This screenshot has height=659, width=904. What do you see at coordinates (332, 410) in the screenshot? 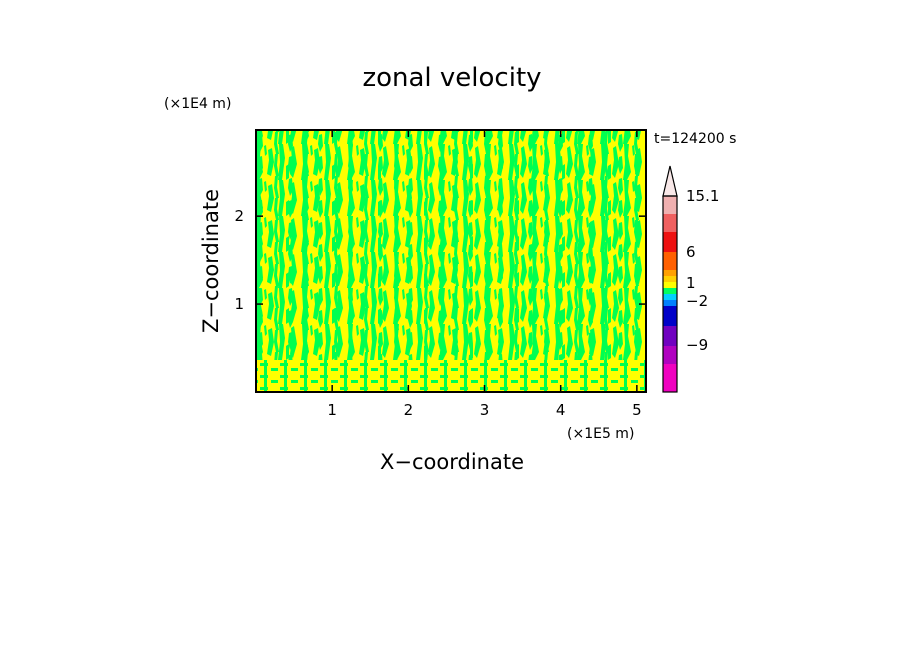
I see `x-tick-label: 1` at bounding box center [332, 410].